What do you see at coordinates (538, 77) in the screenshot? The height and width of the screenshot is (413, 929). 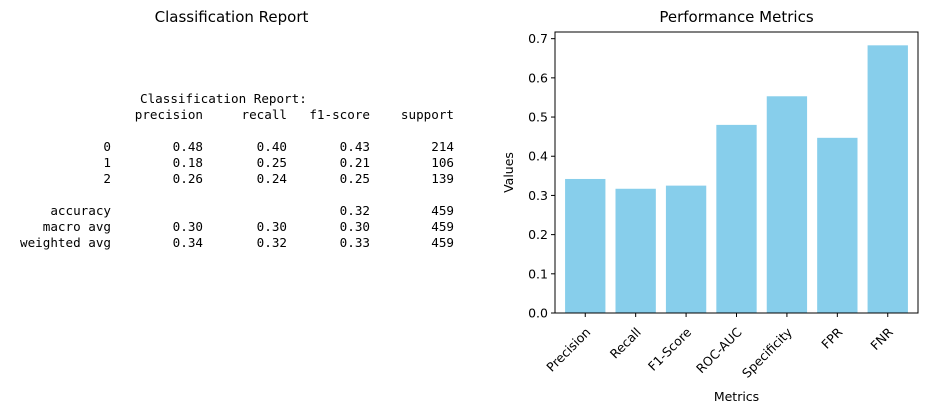 I see `y-tick-label: 0.6` at bounding box center [538, 77].